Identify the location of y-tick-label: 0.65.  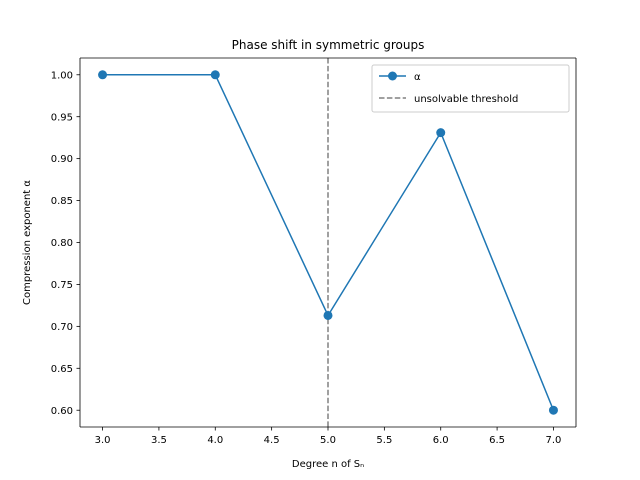
(62, 369).